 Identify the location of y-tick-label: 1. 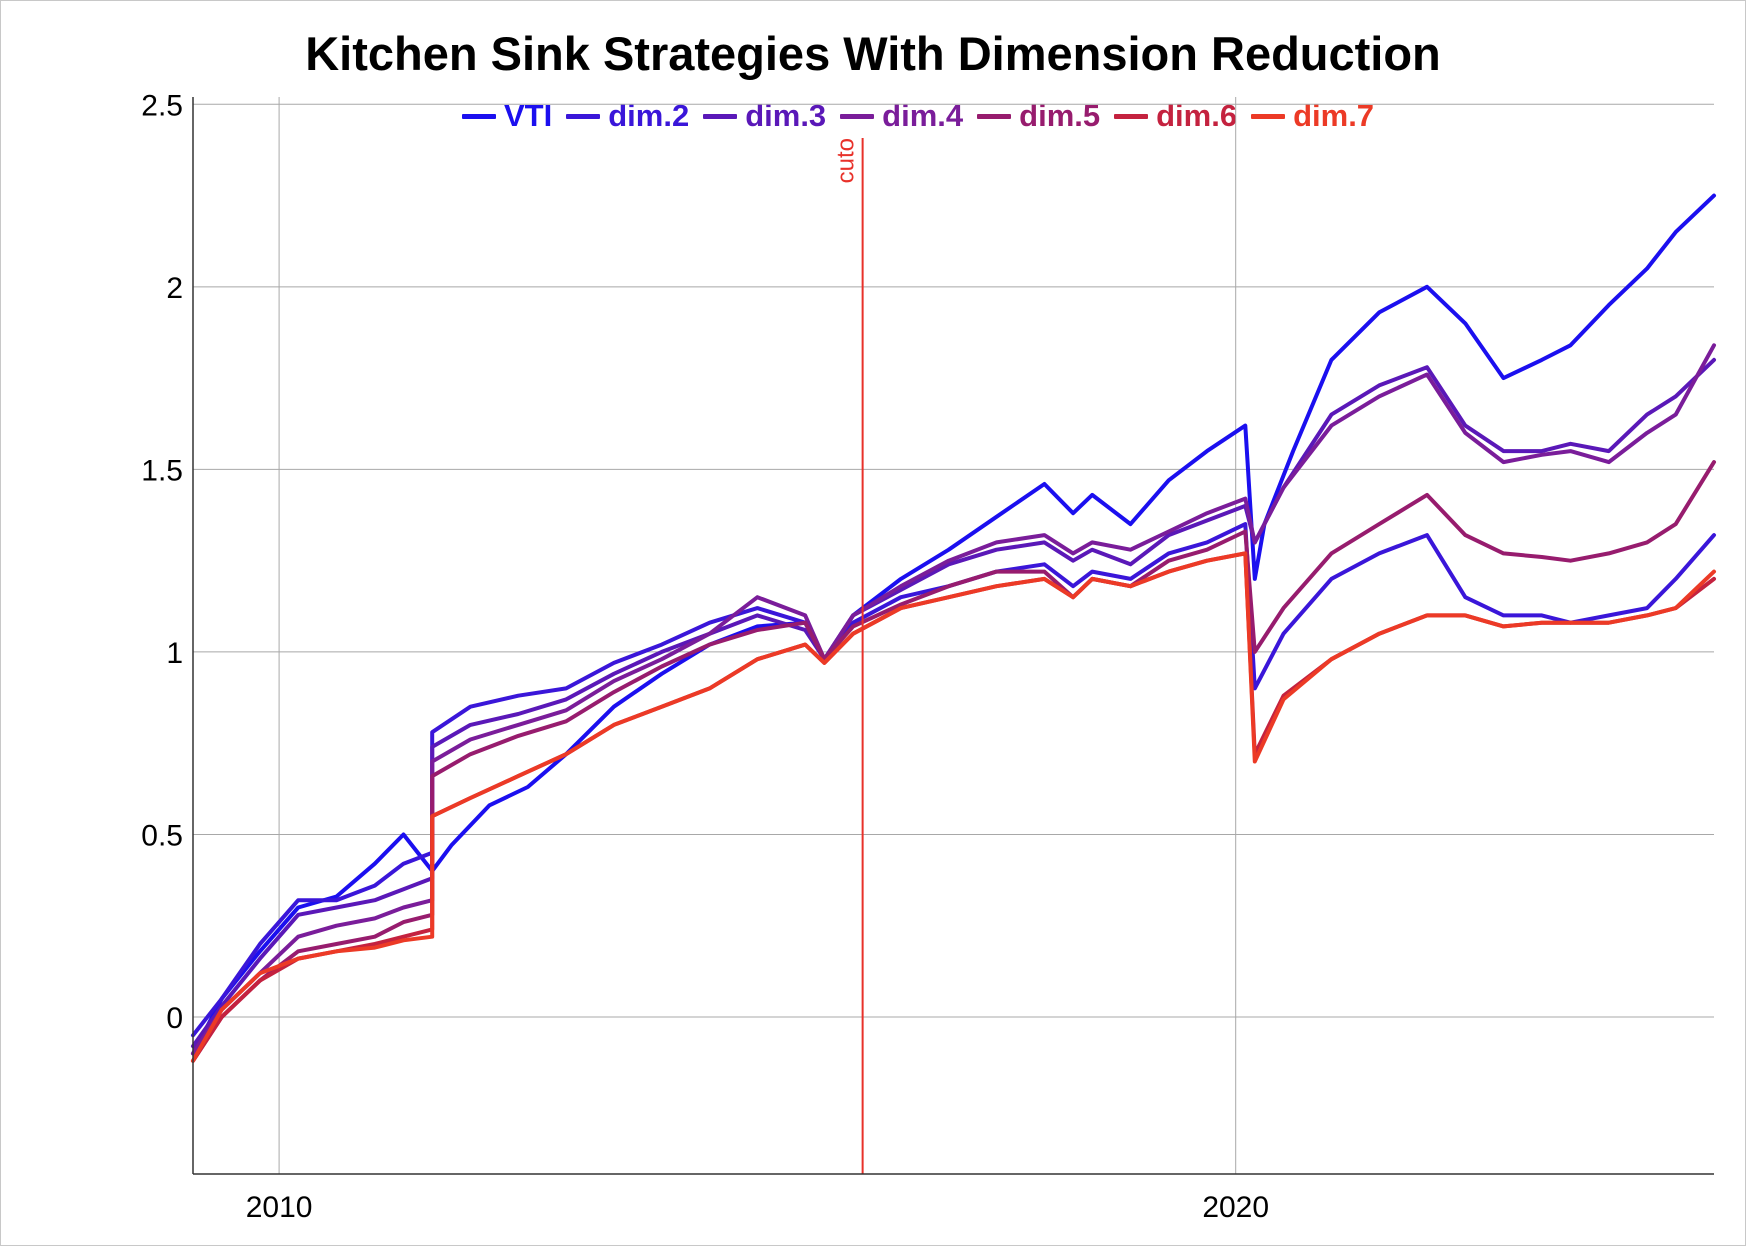
(174, 653).